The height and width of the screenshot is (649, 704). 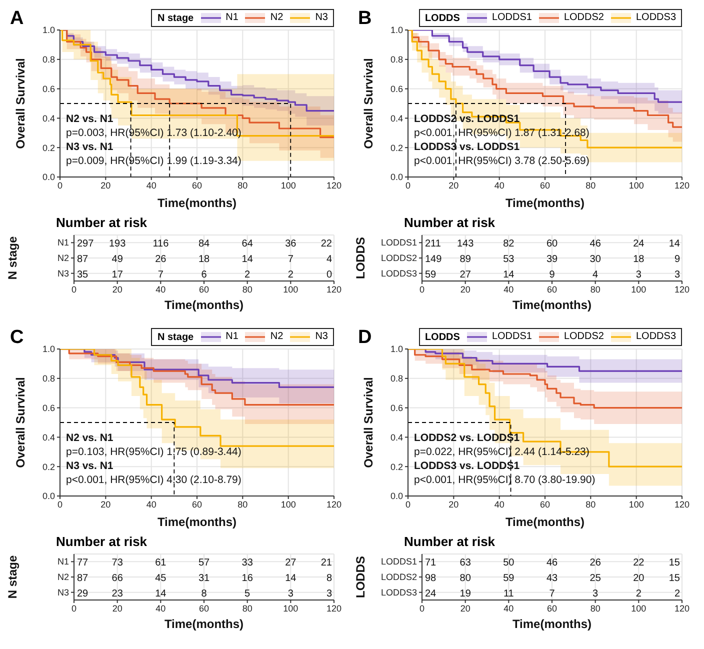 What do you see at coordinates (398, 243) in the screenshot?
I see `y-tick-label: LODDS1` at bounding box center [398, 243].